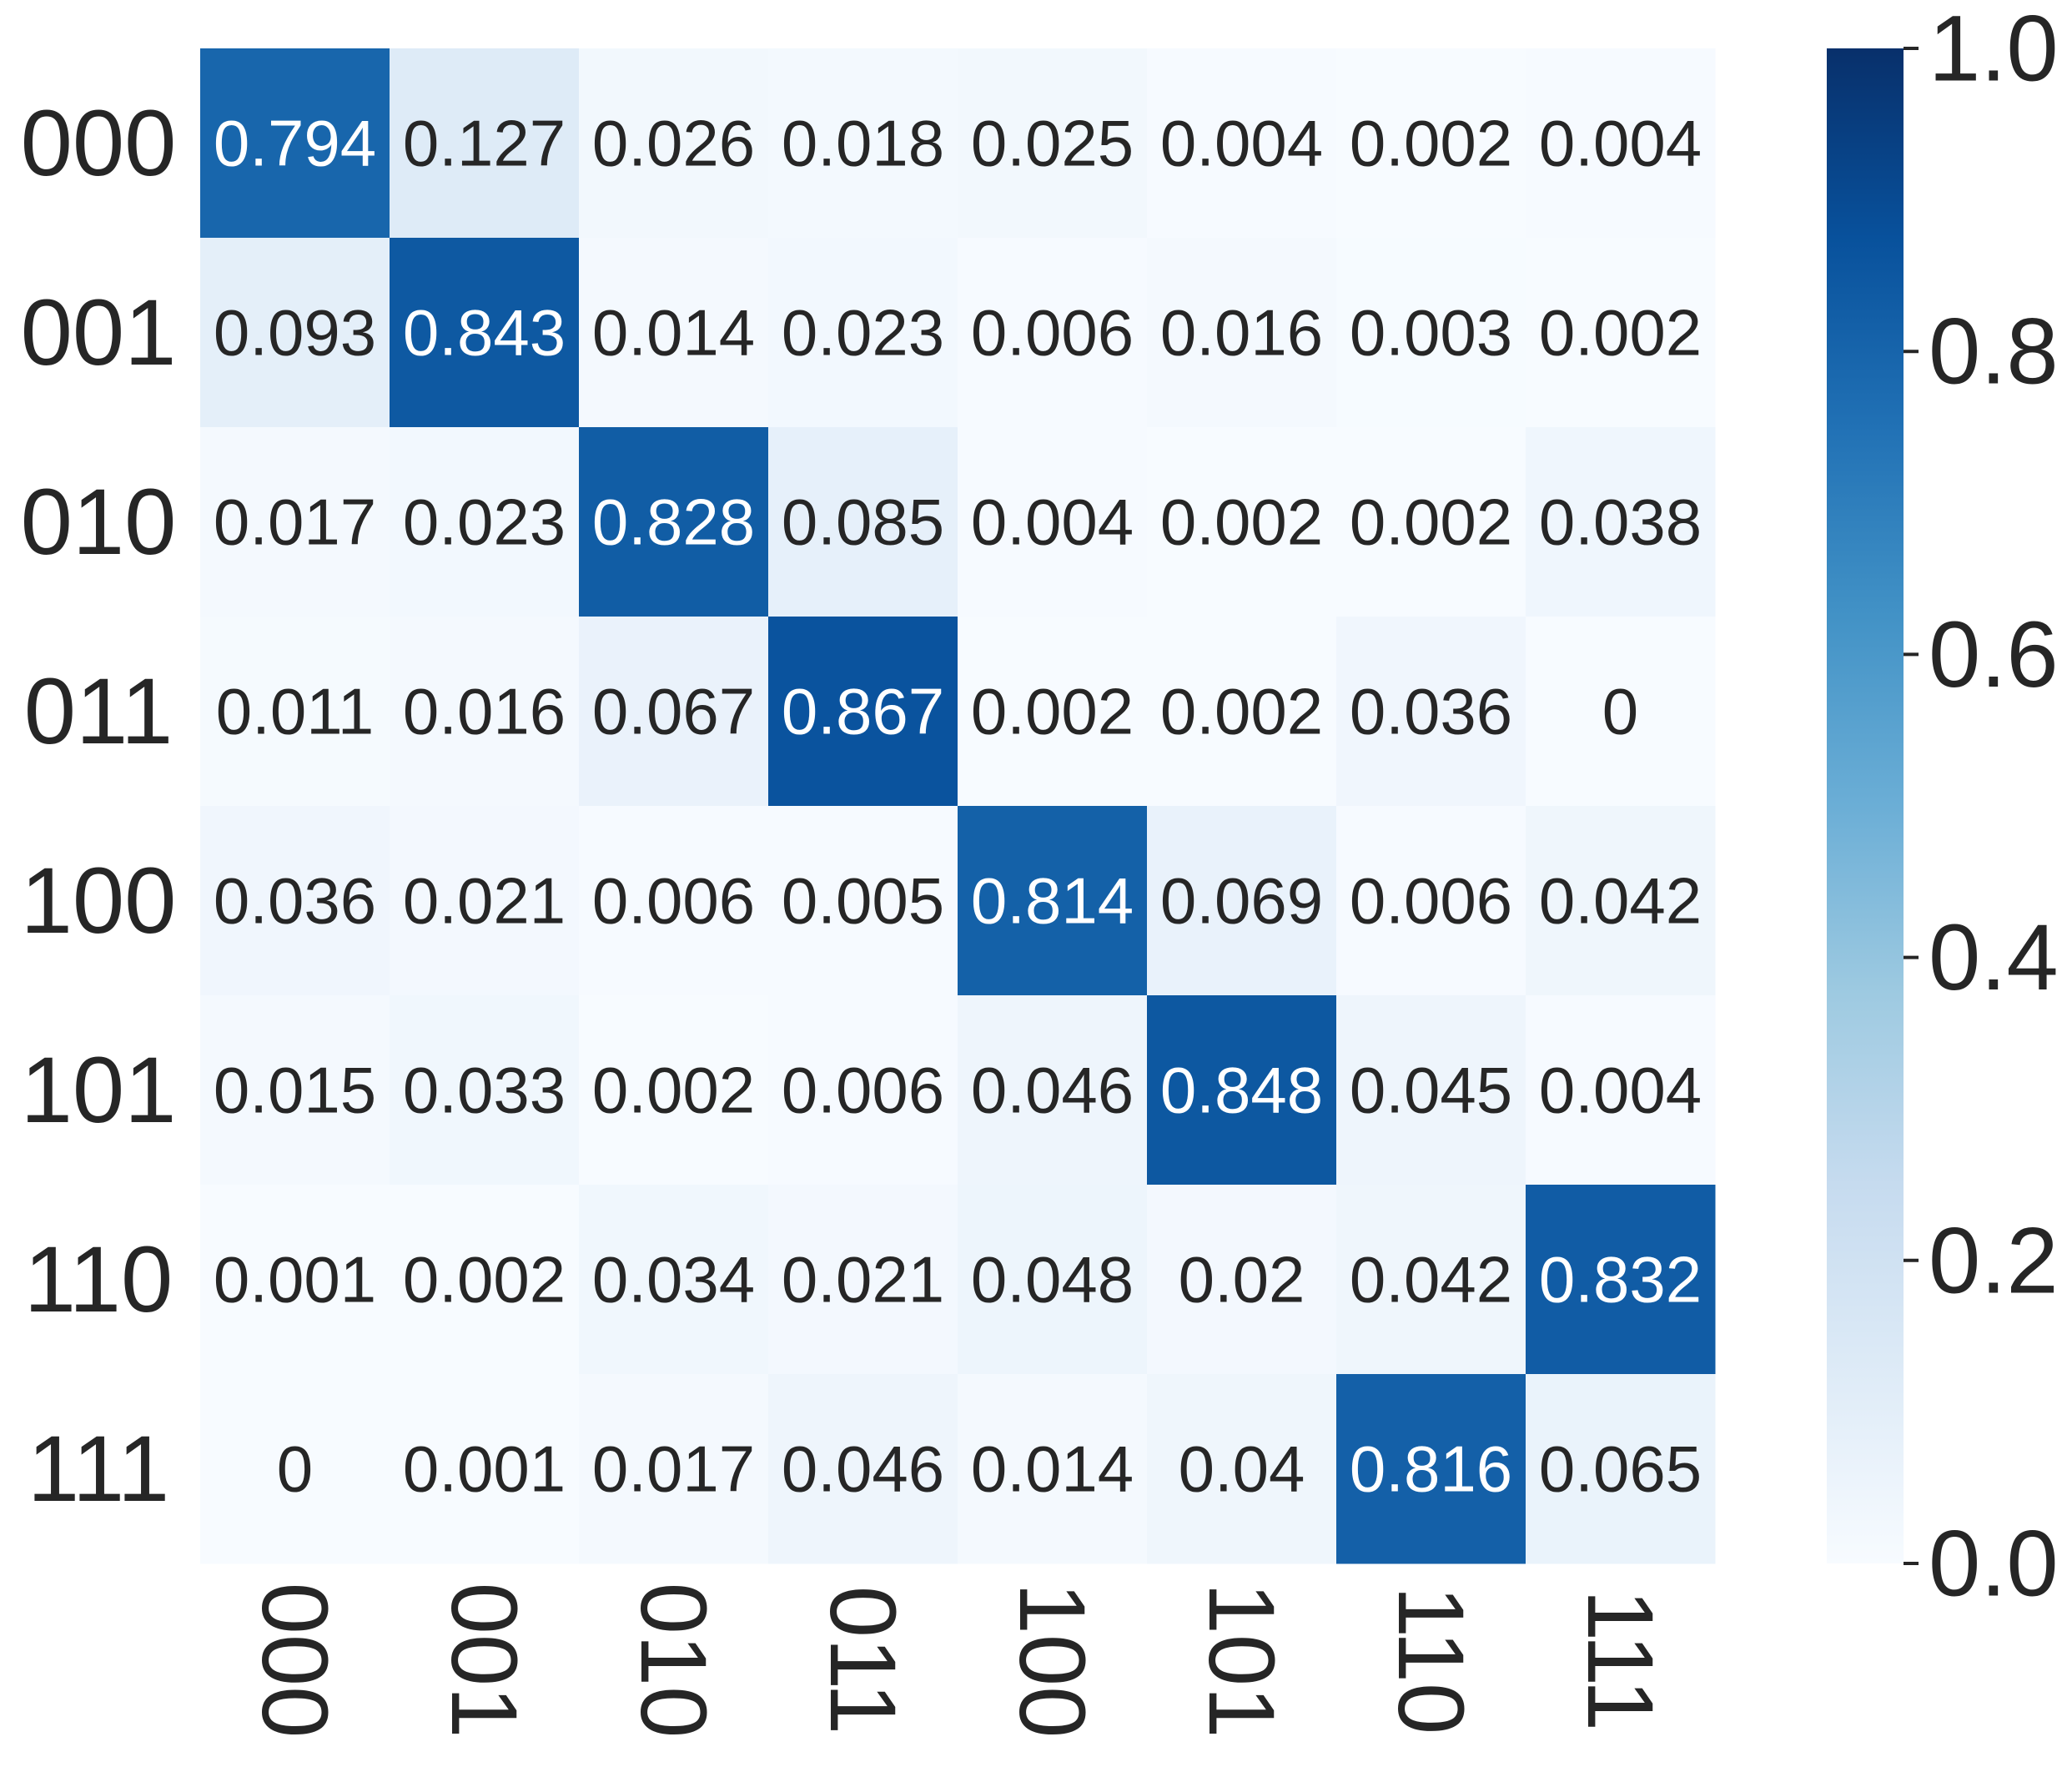 The image size is (2072, 1767). I want to click on cell-value-label: 0.023, so click(863, 333).